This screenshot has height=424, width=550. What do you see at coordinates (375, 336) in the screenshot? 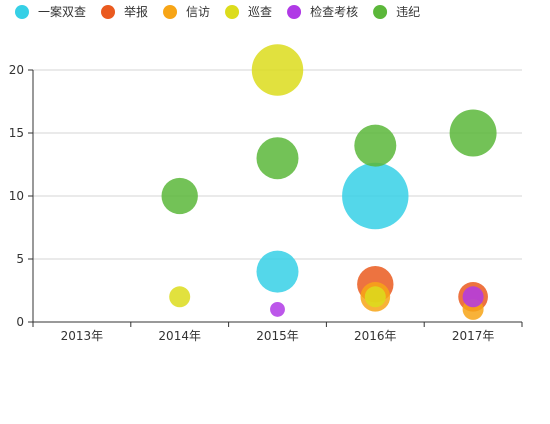
I see `x-tick-label: 2016年` at bounding box center [375, 336].